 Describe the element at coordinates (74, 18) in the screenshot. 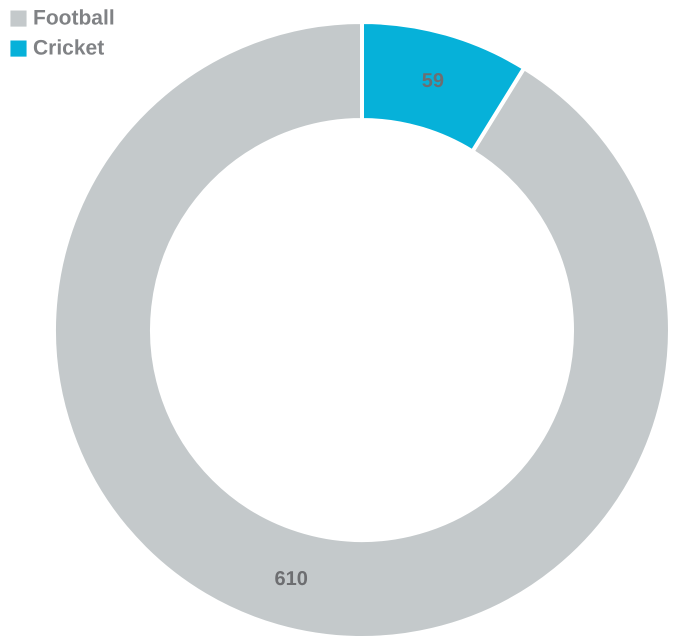

I see `legend-label: Football` at that location.